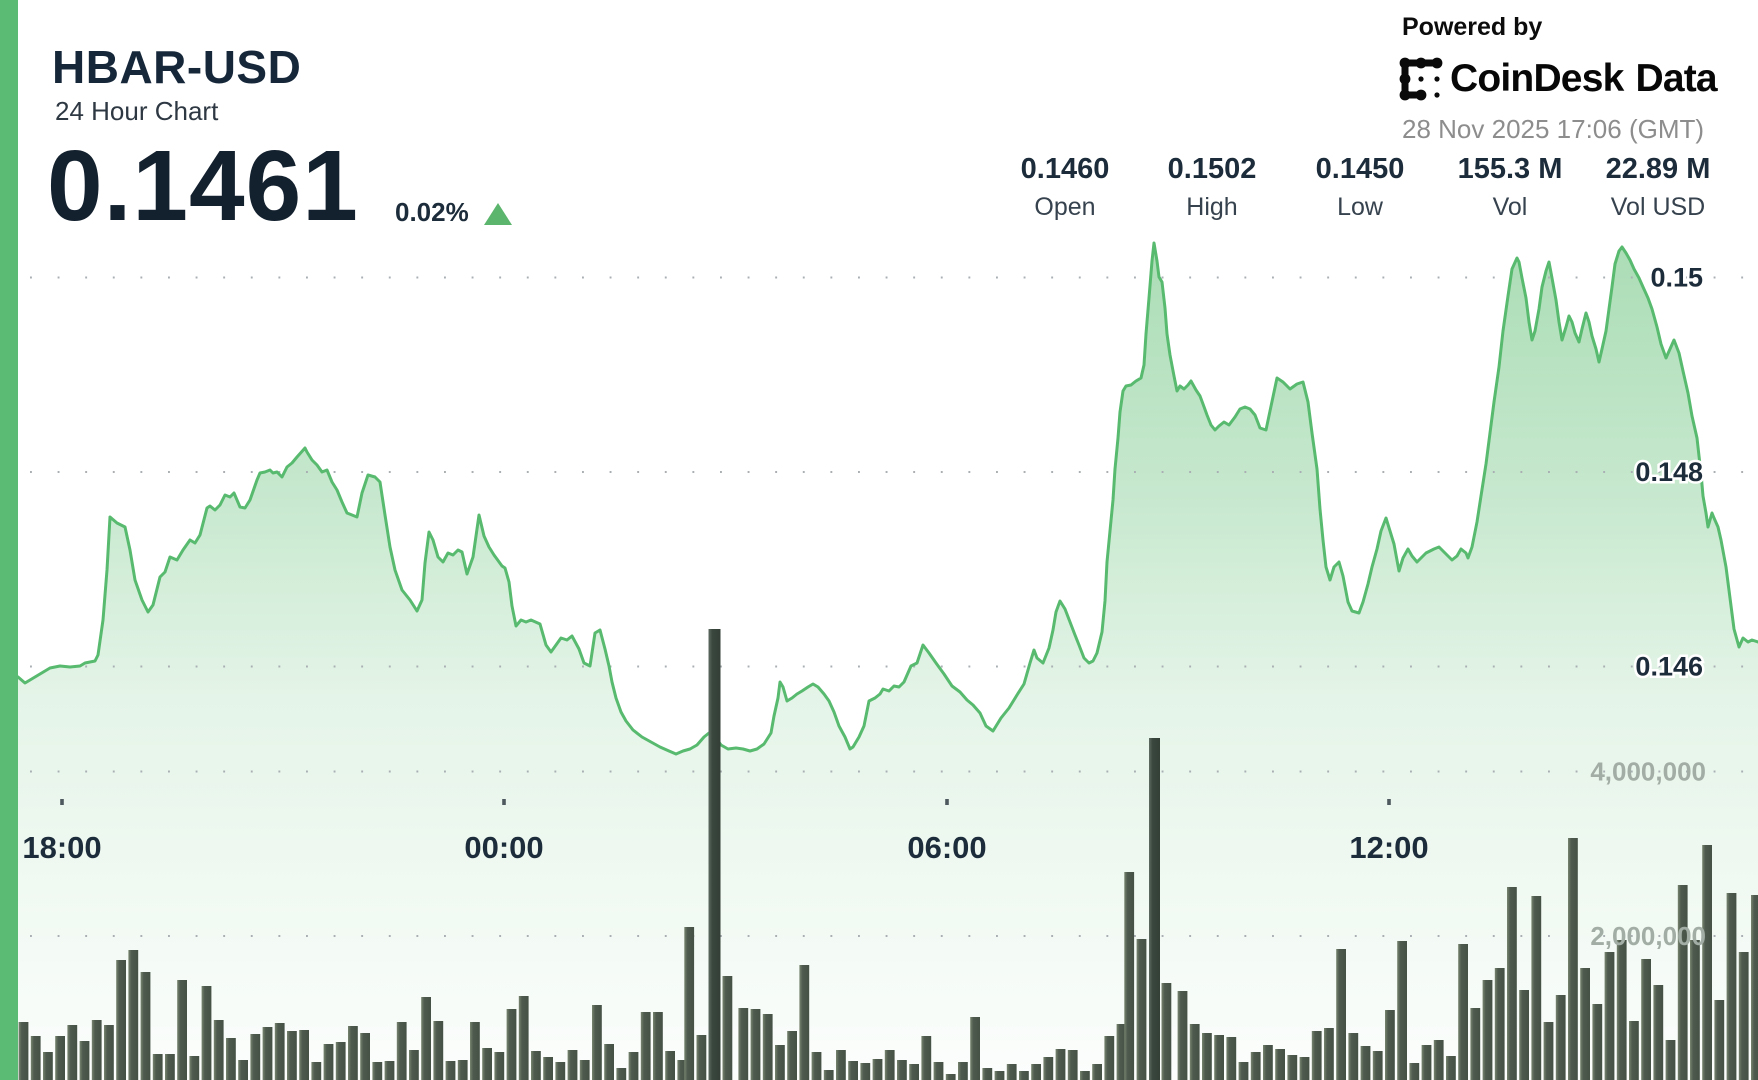  I want to click on svg-text: 2,000,000, so click(1648, 936).